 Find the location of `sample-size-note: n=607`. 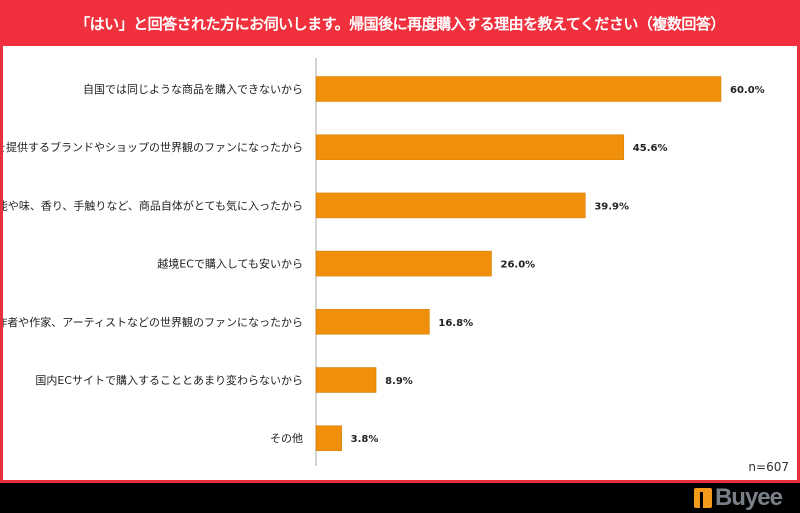

sample-size-note: n=607 is located at coordinates (768, 467).